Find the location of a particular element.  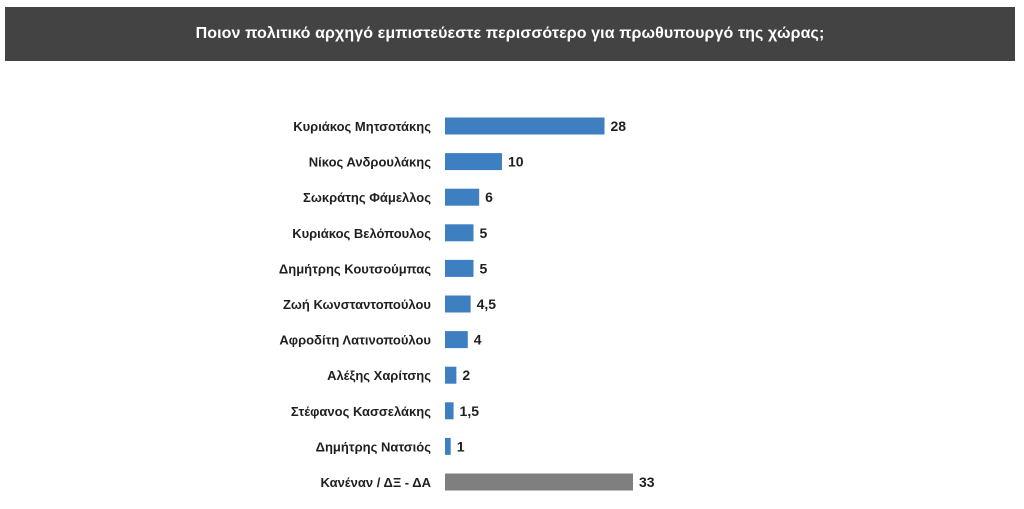

value-label: 1 is located at coordinates (461, 446).